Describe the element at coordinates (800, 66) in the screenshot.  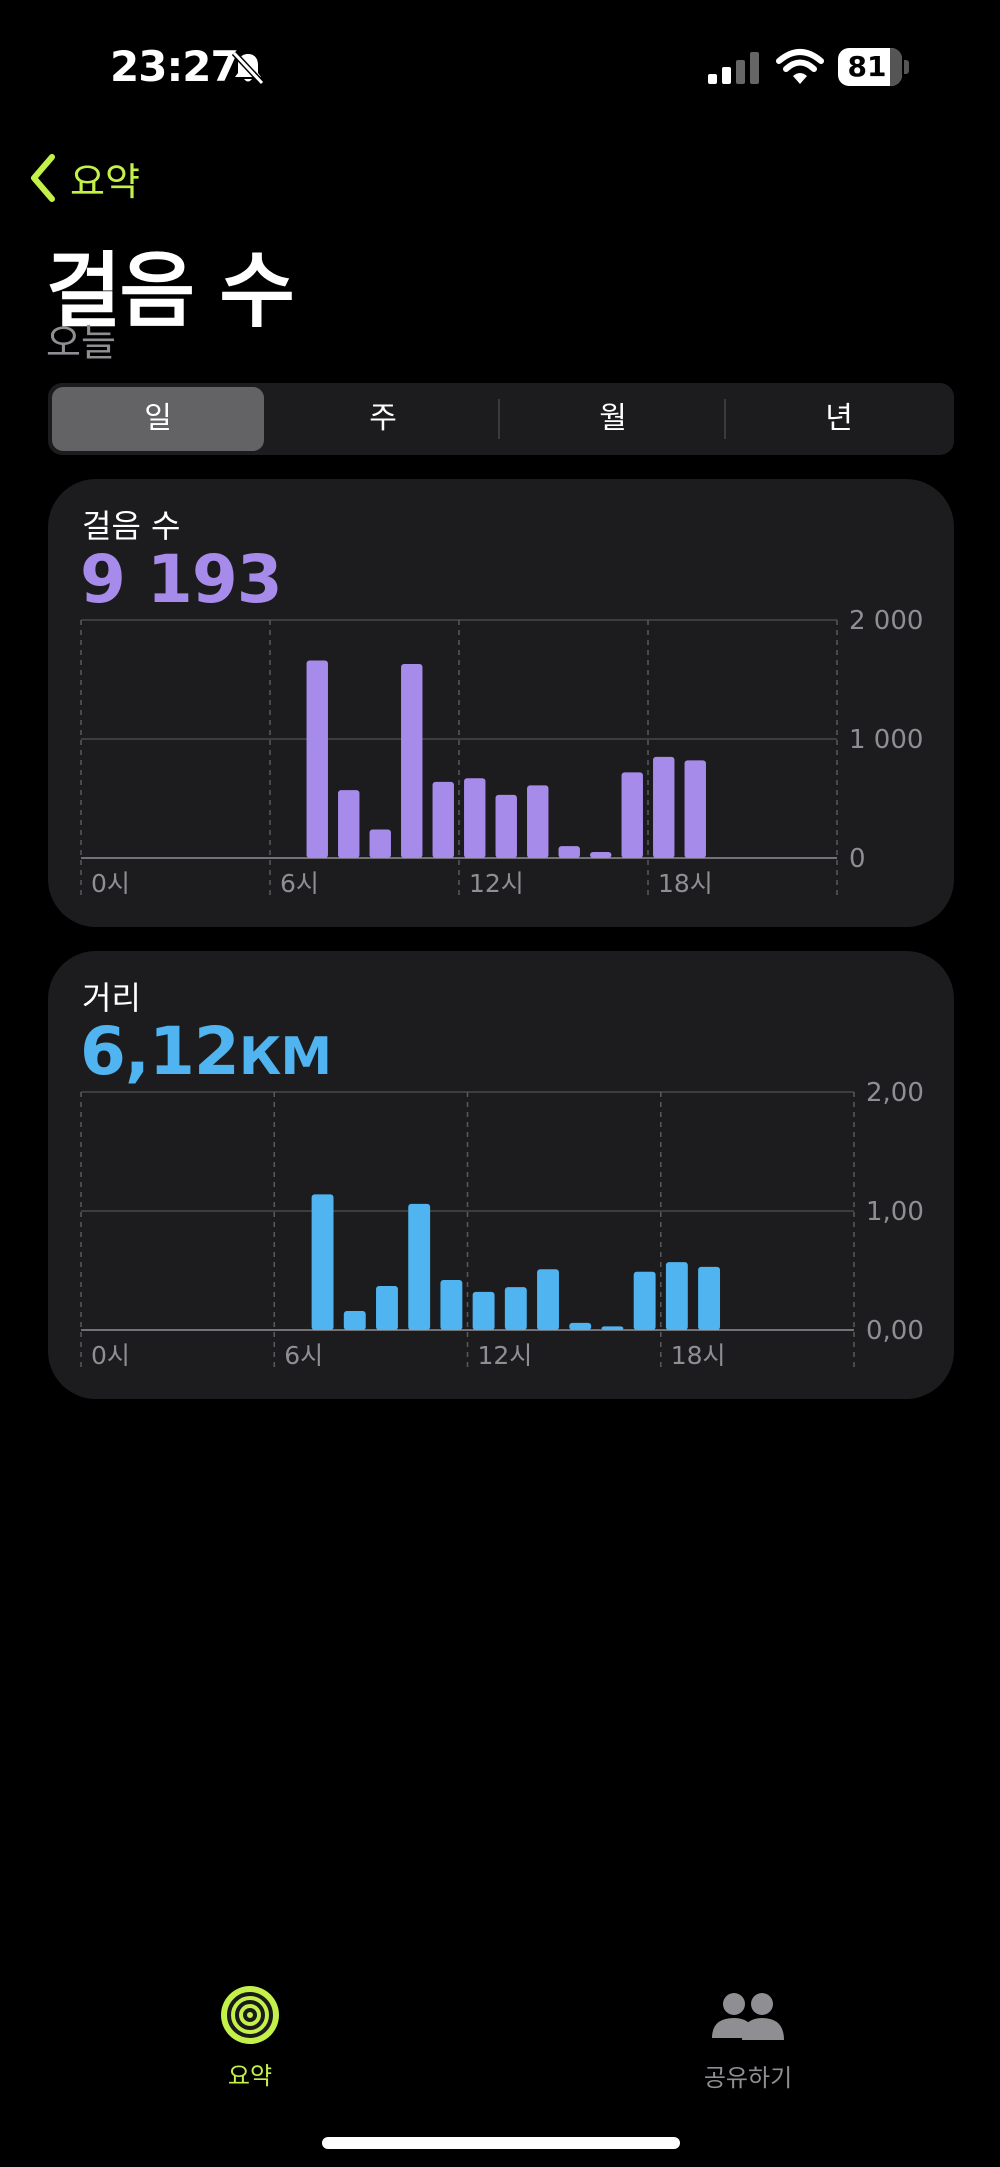
I see `wifi-icon` at that location.